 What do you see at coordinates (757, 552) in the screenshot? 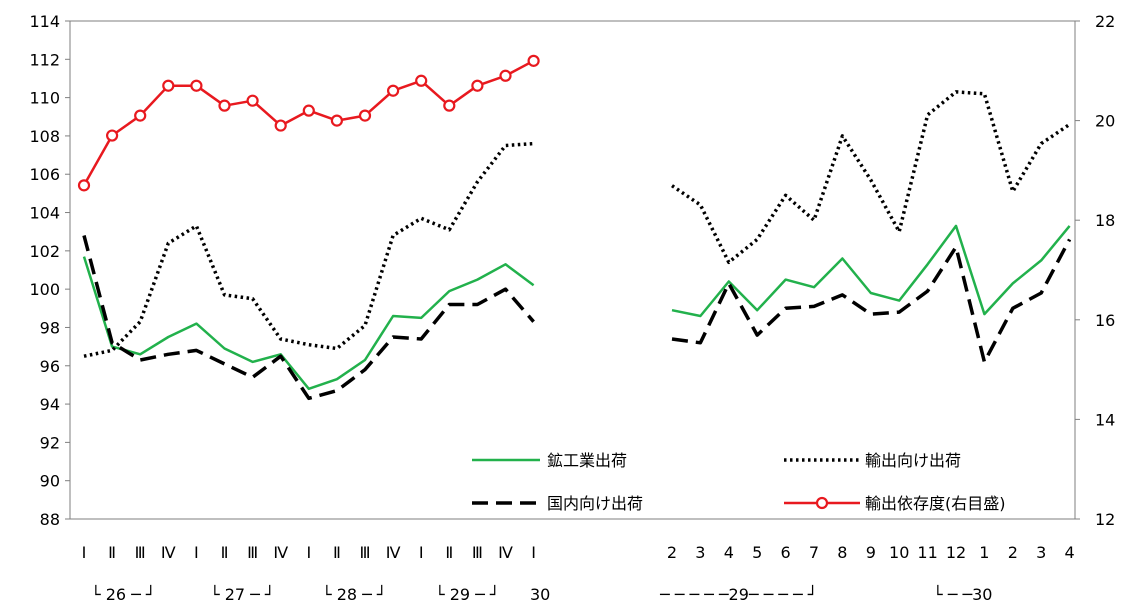
I see `month-label: 5` at bounding box center [757, 552].